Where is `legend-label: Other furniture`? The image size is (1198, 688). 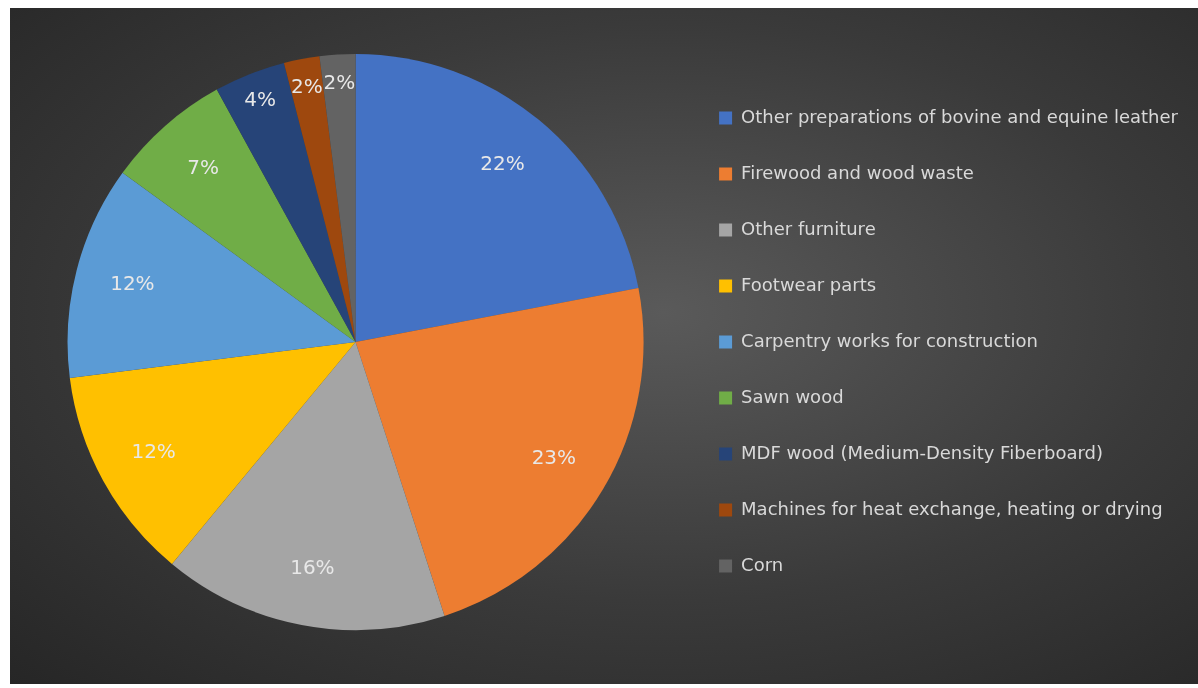
legend-label: Other furniture is located at coordinates (808, 228).